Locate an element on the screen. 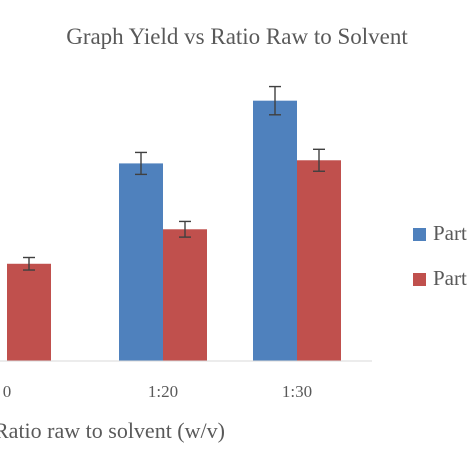  legend-swatch-series2 is located at coordinates (419, 279).